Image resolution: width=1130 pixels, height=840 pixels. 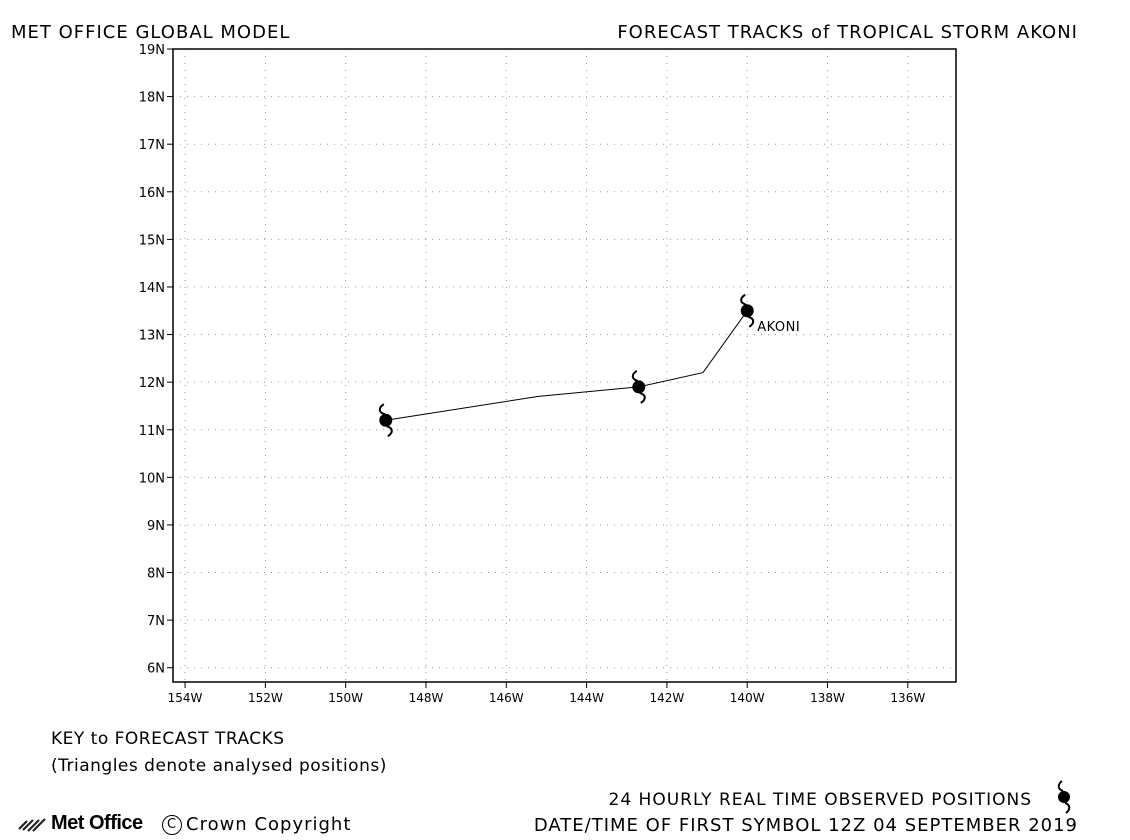 What do you see at coordinates (152, 288) in the screenshot?
I see `y-tick-label: 14N` at bounding box center [152, 288].